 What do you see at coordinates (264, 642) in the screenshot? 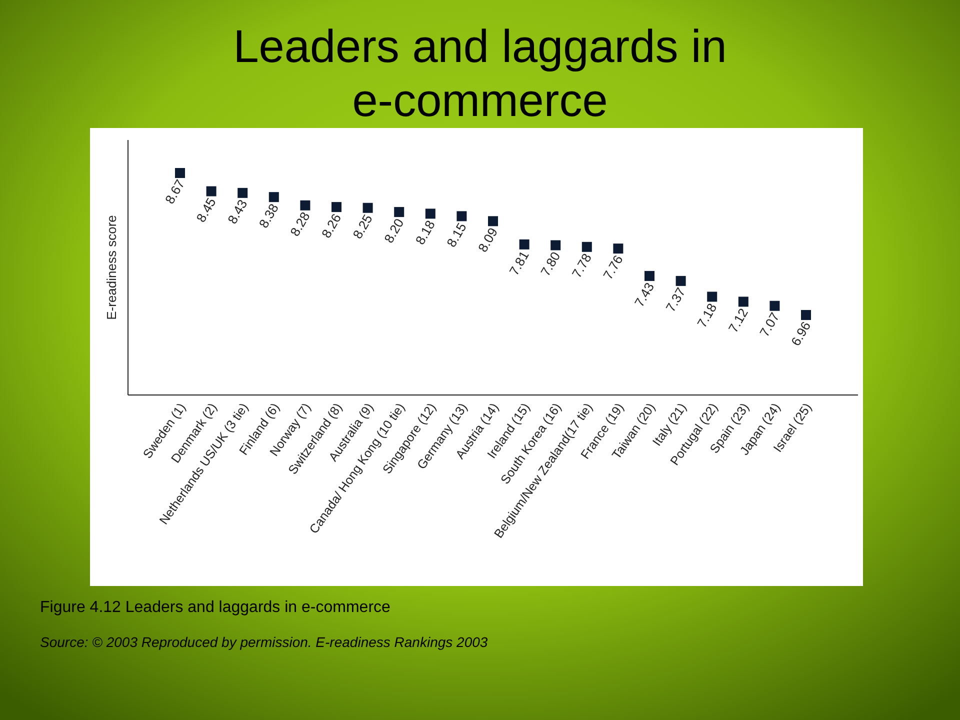
I see `source-note: Source: © 2003 Reproduced by permission. E-readiness Rankings 2003` at bounding box center [264, 642].